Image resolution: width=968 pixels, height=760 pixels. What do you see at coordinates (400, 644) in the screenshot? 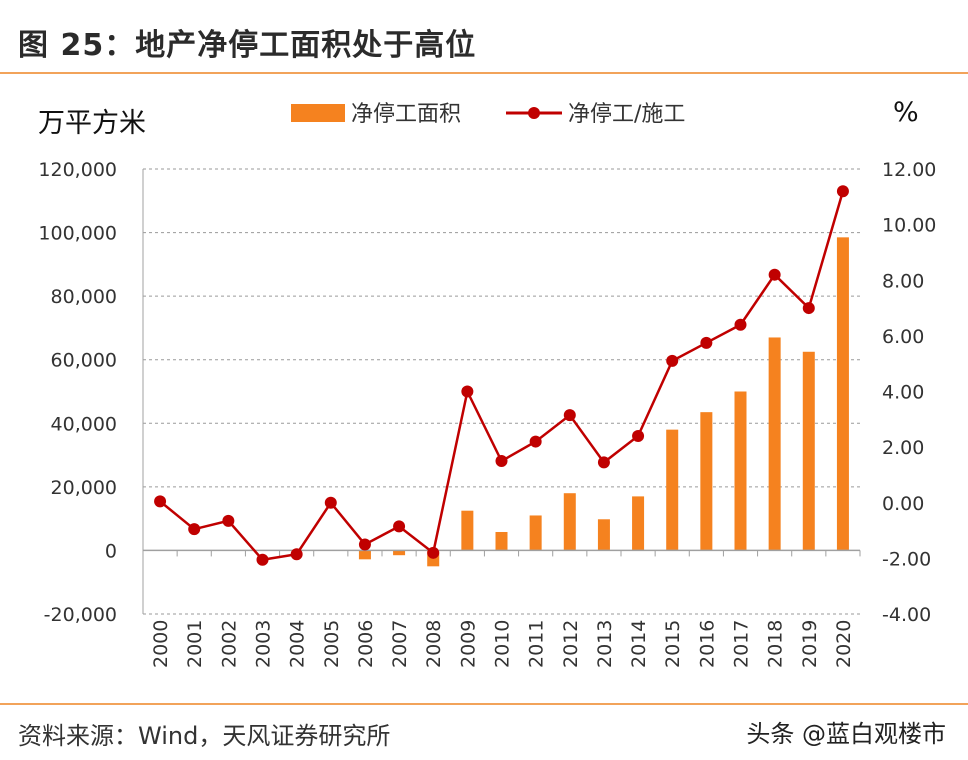
I see `x-tick-label: 2007` at bounding box center [400, 644].